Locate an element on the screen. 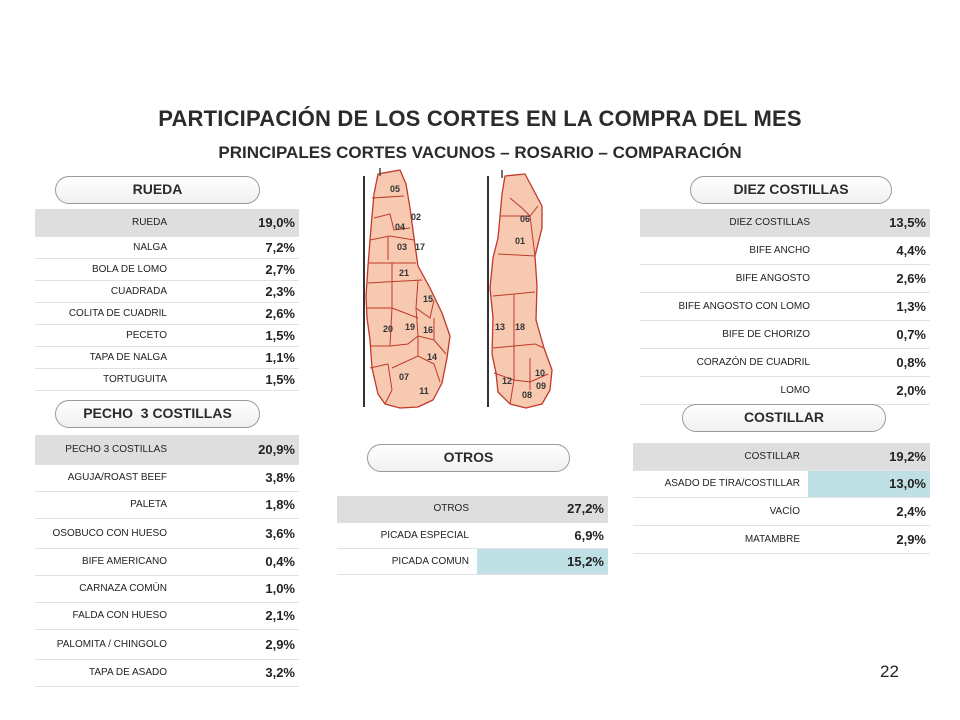 The width and height of the screenshot is (960, 720). cut-label: BOLA DE LOMO is located at coordinates (105, 269).